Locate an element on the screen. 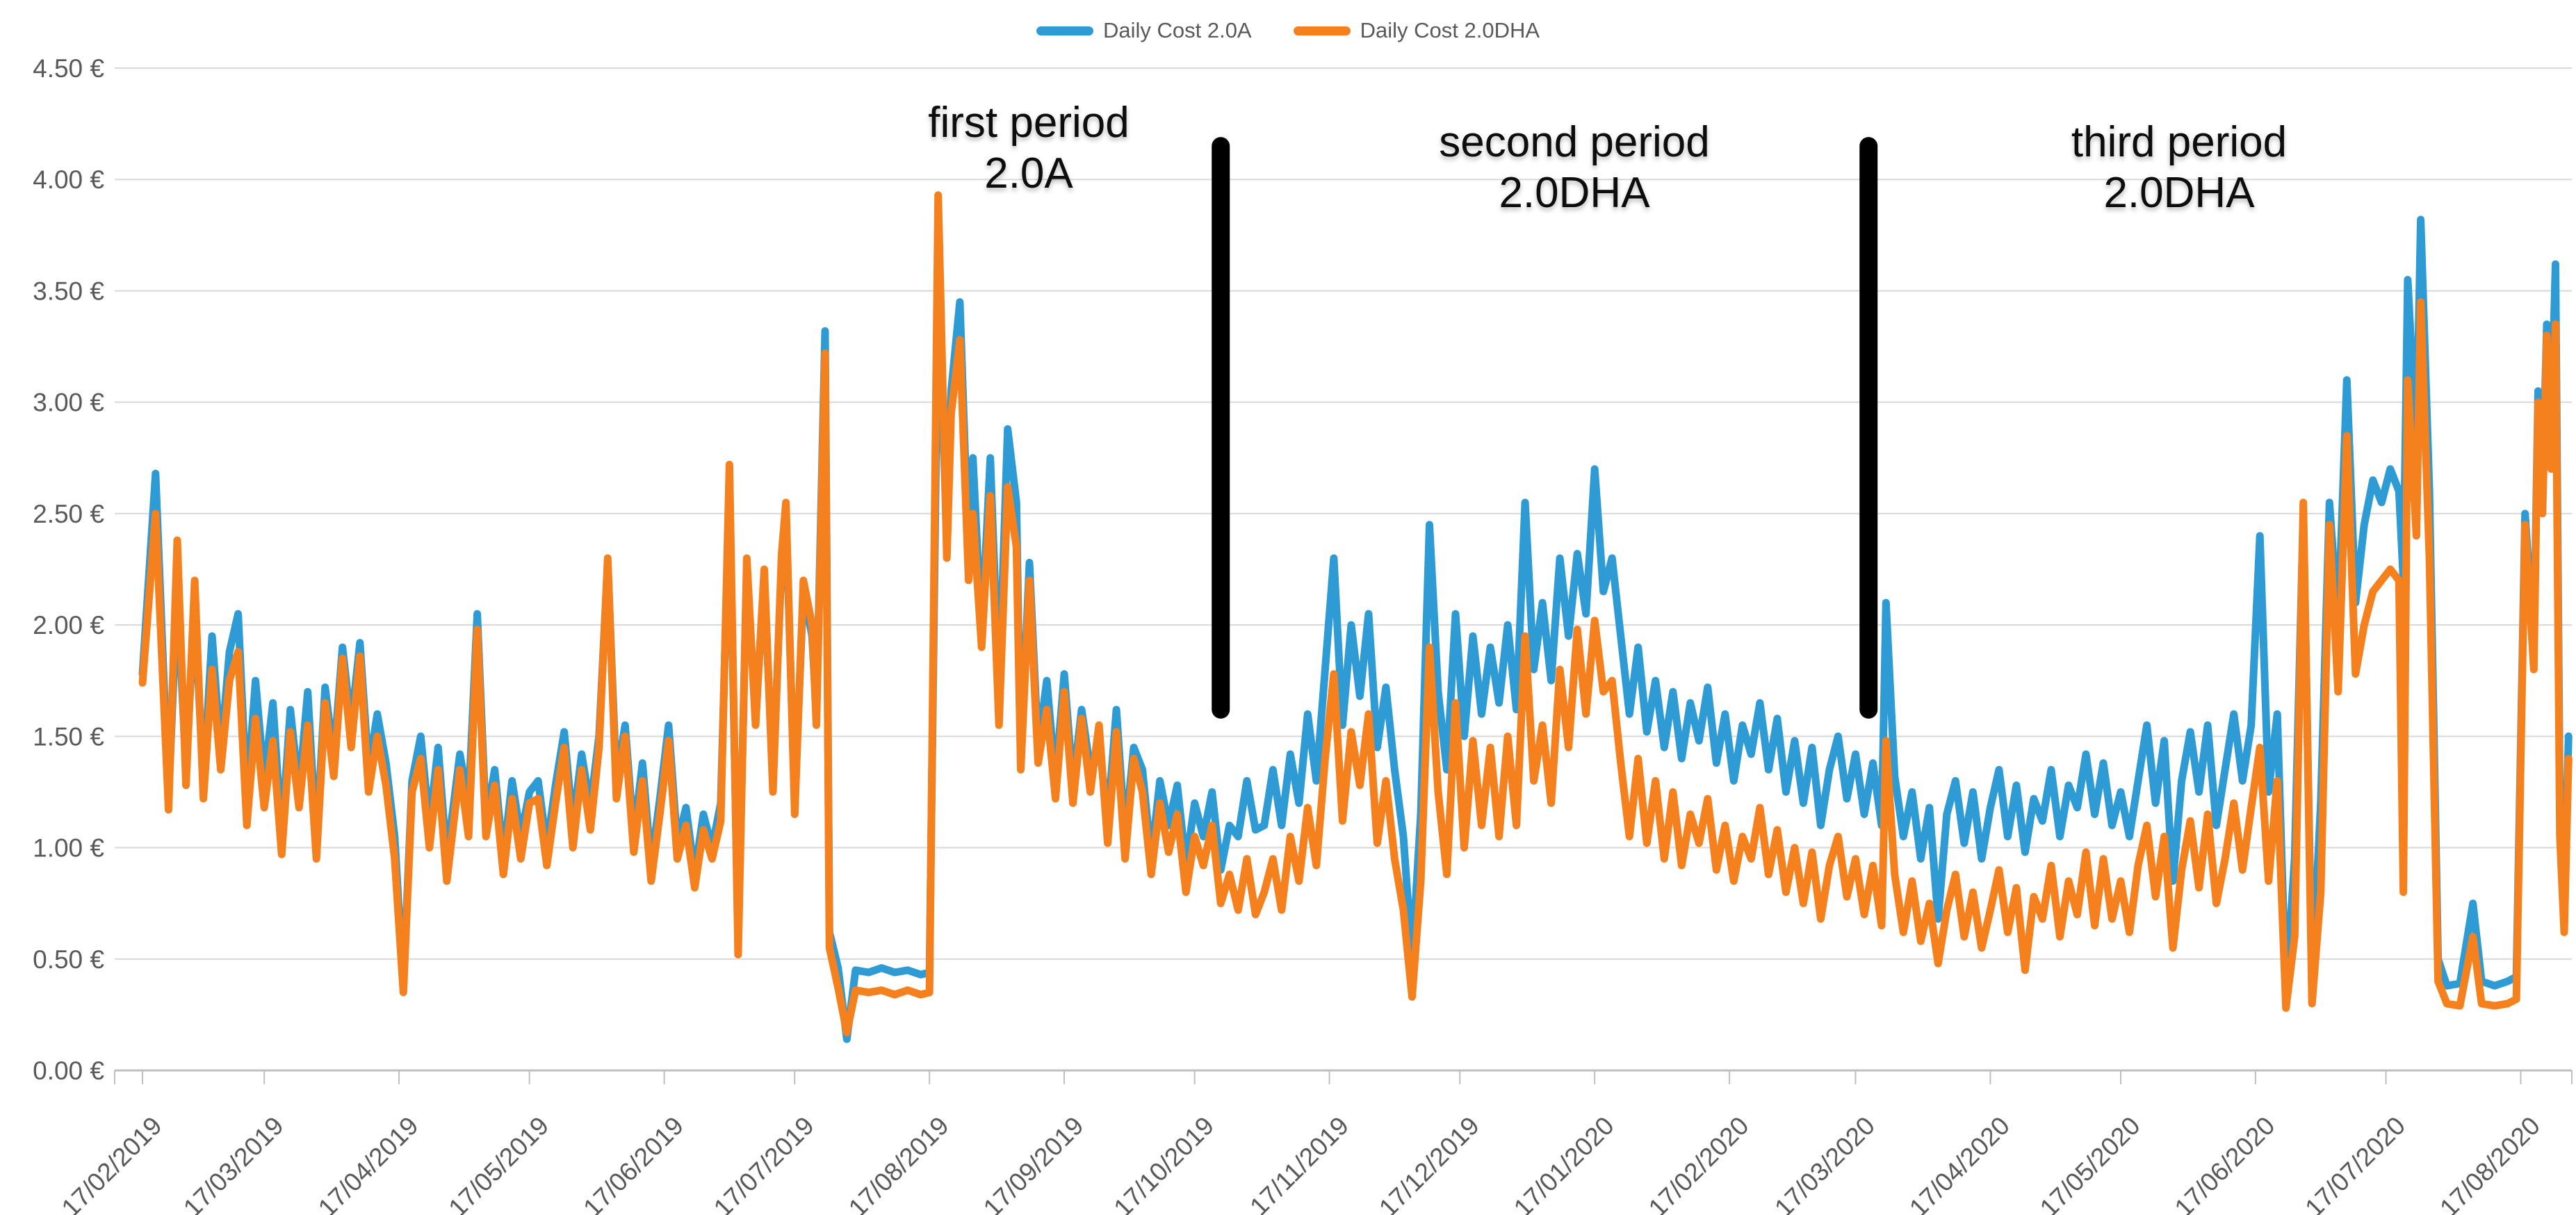 The height and width of the screenshot is (1215, 2576). y-axis-label-1.00 €: 1.00 € is located at coordinates (68, 848).